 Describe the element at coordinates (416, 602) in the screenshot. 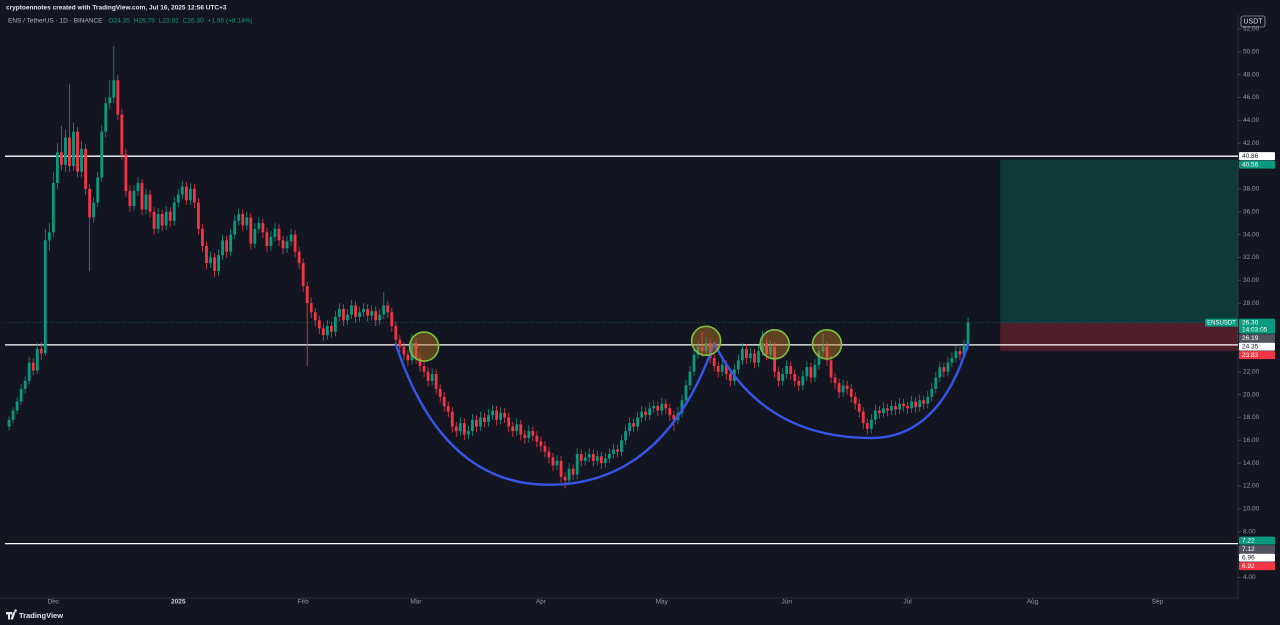

I see `x-tick-label: Mar` at that location.